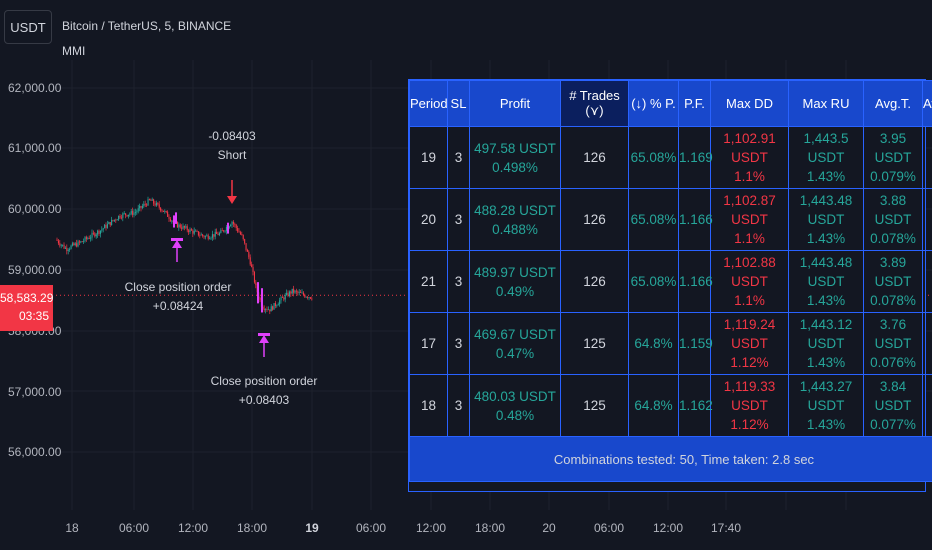  Describe the element at coordinates (264, 334) in the screenshot. I see `close-marker-bar` at that location.